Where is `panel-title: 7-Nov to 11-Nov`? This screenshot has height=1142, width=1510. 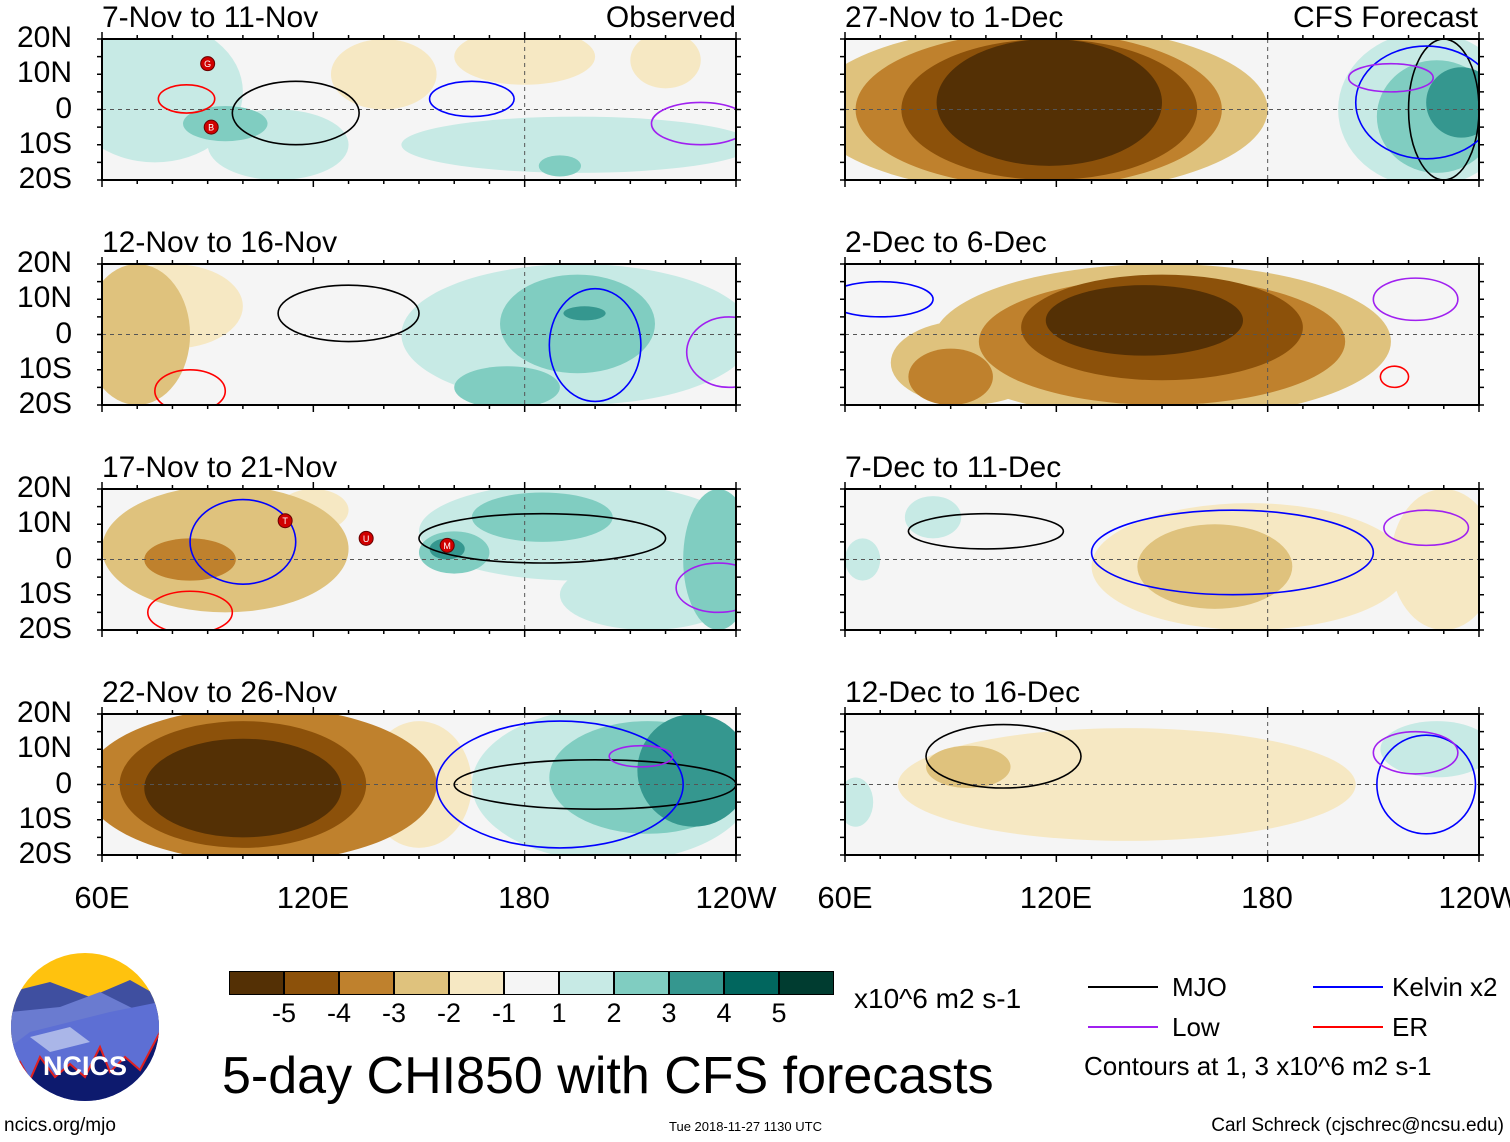
panel-title: 7-Nov to 11-Nov is located at coordinates (210, 17).